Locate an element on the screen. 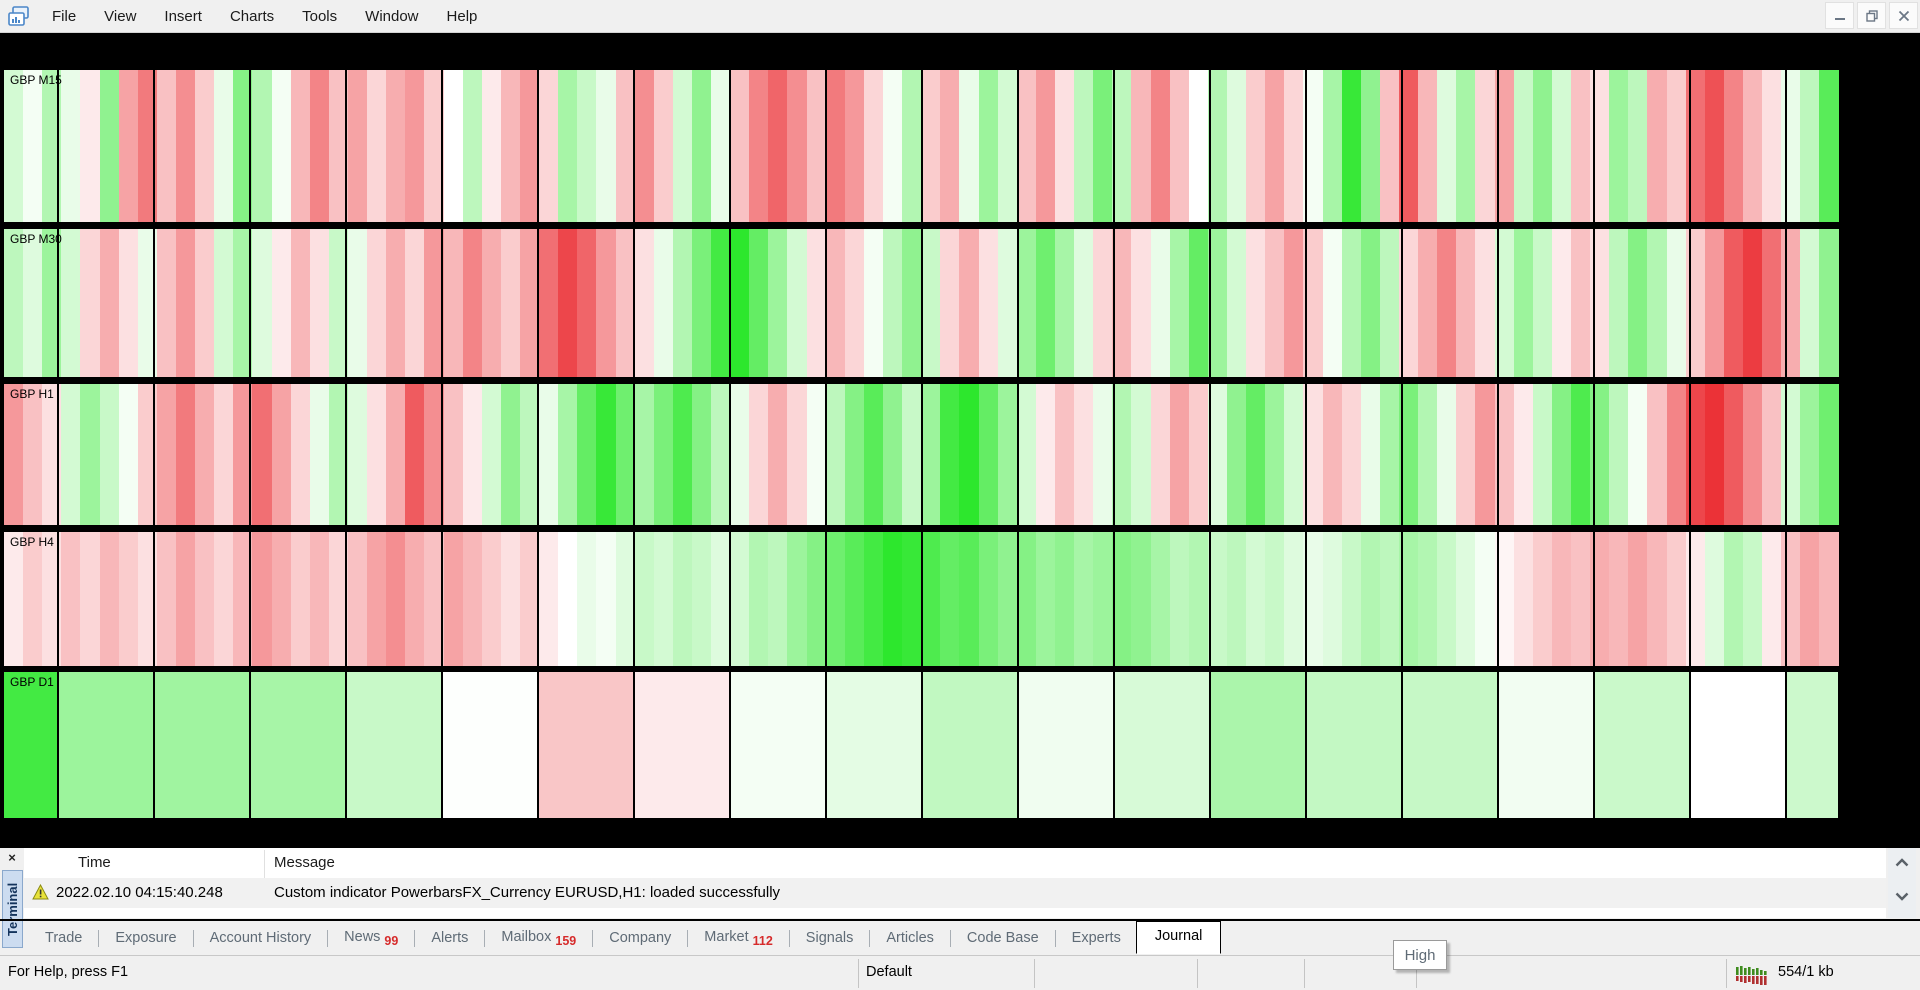 The width and height of the screenshot is (1920, 990). terminal-vertical-tab: Terminal is located at coordinates (12, 909).